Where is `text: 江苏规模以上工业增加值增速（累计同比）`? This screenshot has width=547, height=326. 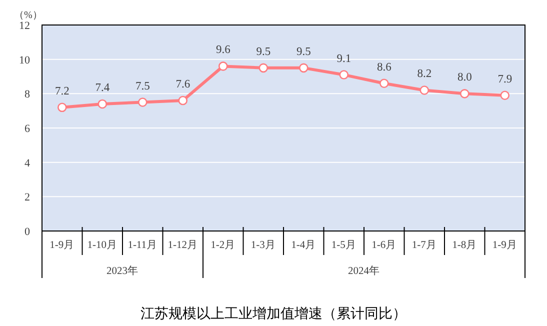
text: 江苏规模以上工业增加值增速（累计同比） is located at coordinates (273, 314).